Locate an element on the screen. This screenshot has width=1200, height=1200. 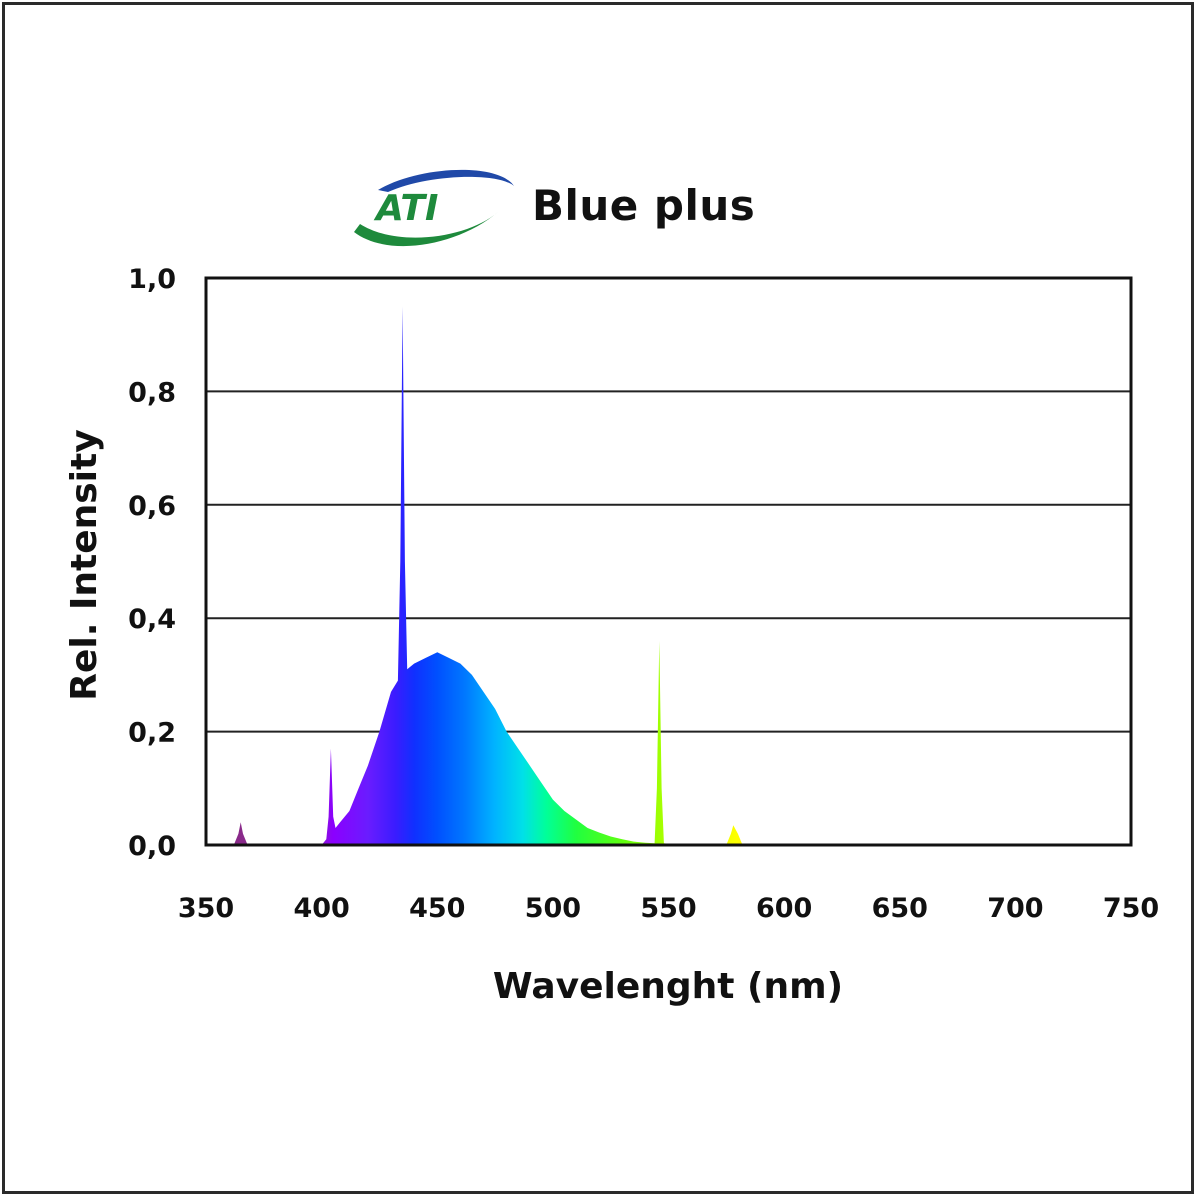
chart-header: ATI Blue plus is located at coordinates (551, 205).